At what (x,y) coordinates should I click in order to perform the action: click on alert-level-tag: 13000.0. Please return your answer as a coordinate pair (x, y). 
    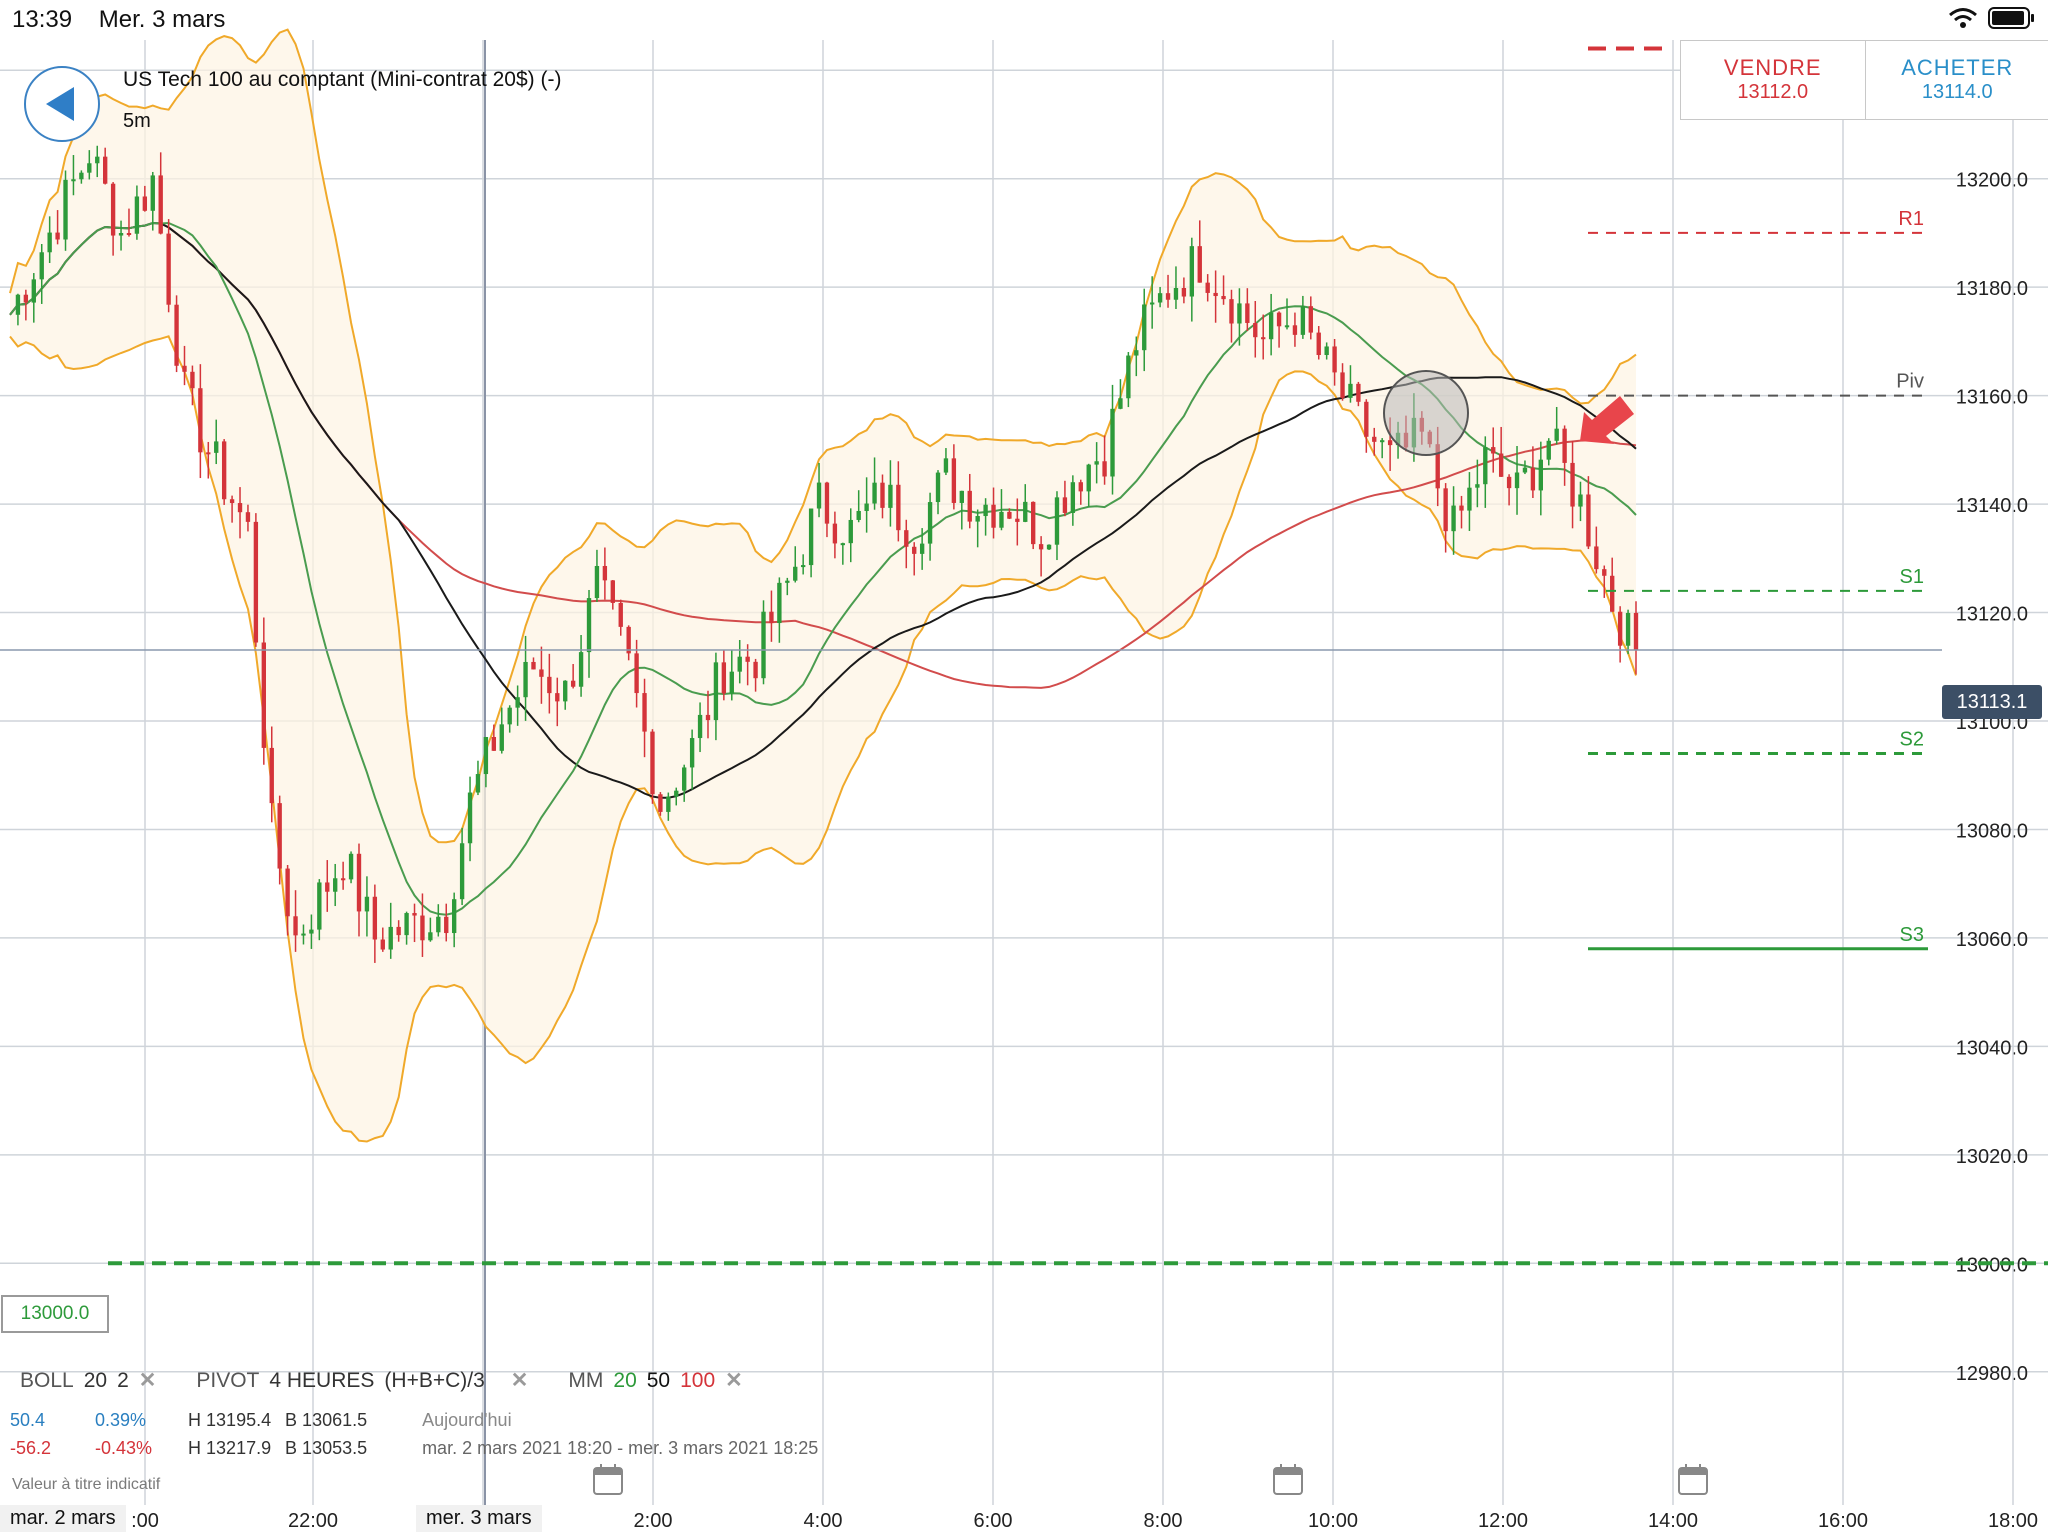
    Looking at the image, I should click on (55, 1314).